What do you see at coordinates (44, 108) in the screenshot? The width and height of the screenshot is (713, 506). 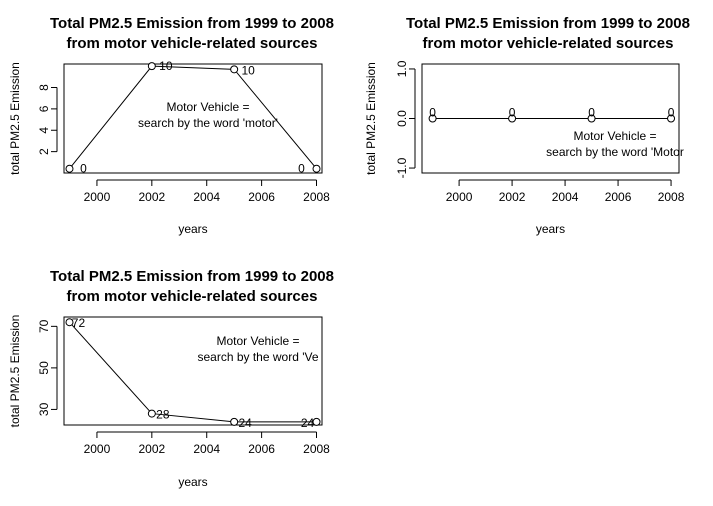 I see `y-tick-label: 6` at bounding box center [44, 108].